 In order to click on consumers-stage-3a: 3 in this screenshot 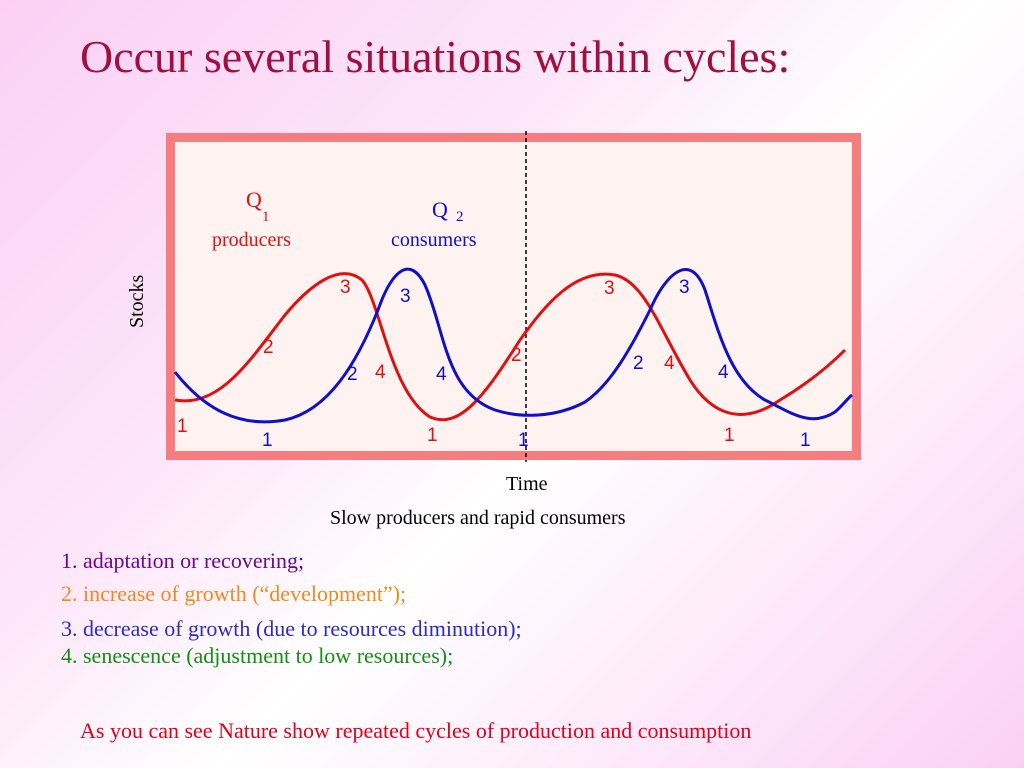, I will do `click(405, 296)`.